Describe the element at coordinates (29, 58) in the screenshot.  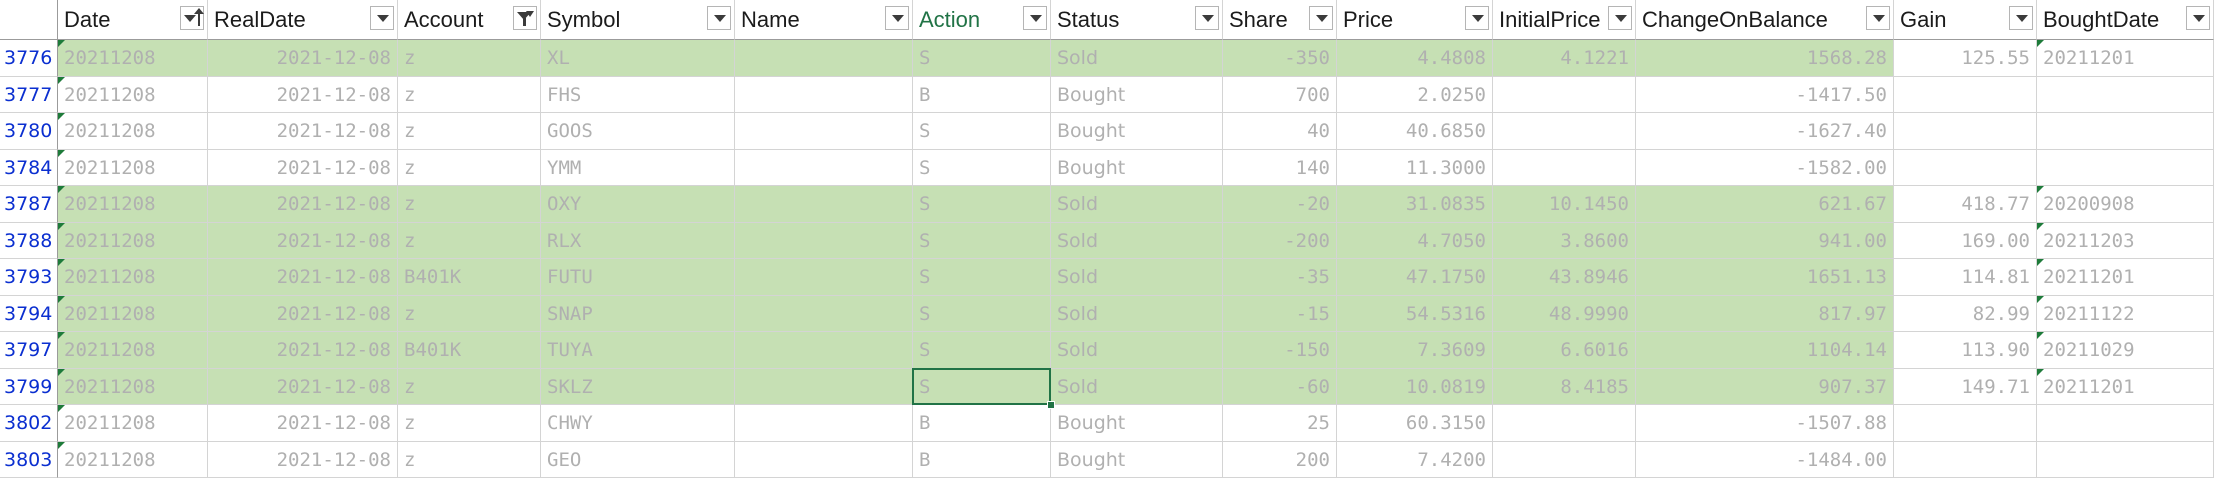
I see `row-number: 3776` at that location.